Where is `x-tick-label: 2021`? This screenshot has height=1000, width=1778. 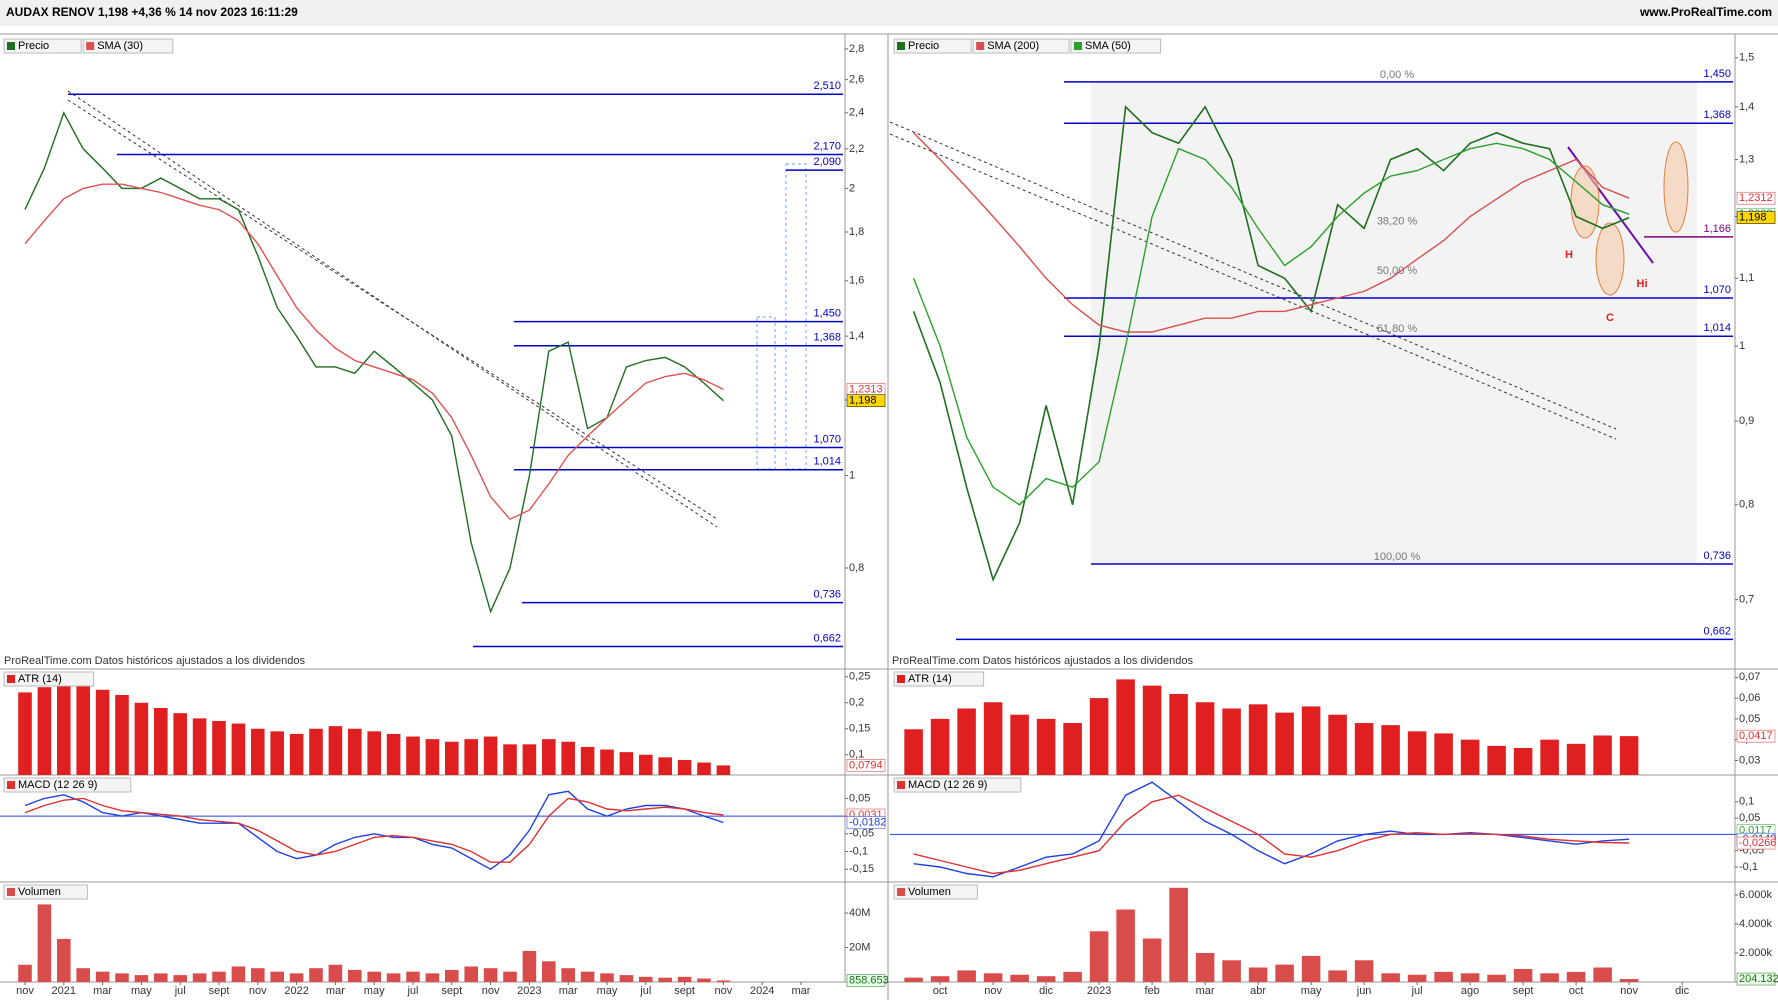
x-tick-label: 2021 is located at coordinates (64, 991).